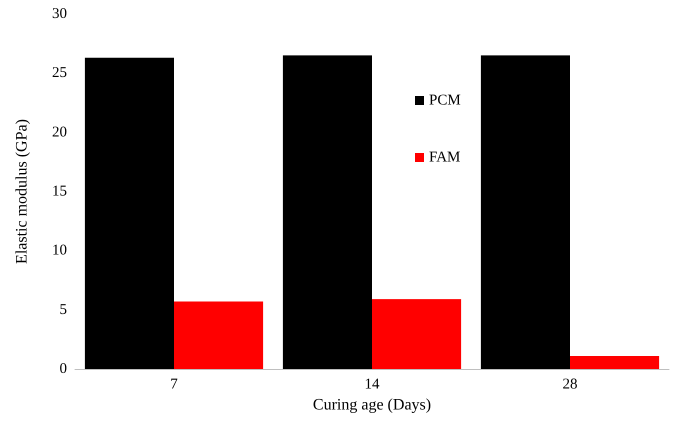 The height and width of the screenshot is (428, 677). I want to click on legend-label: FAM, so click(444, 158).